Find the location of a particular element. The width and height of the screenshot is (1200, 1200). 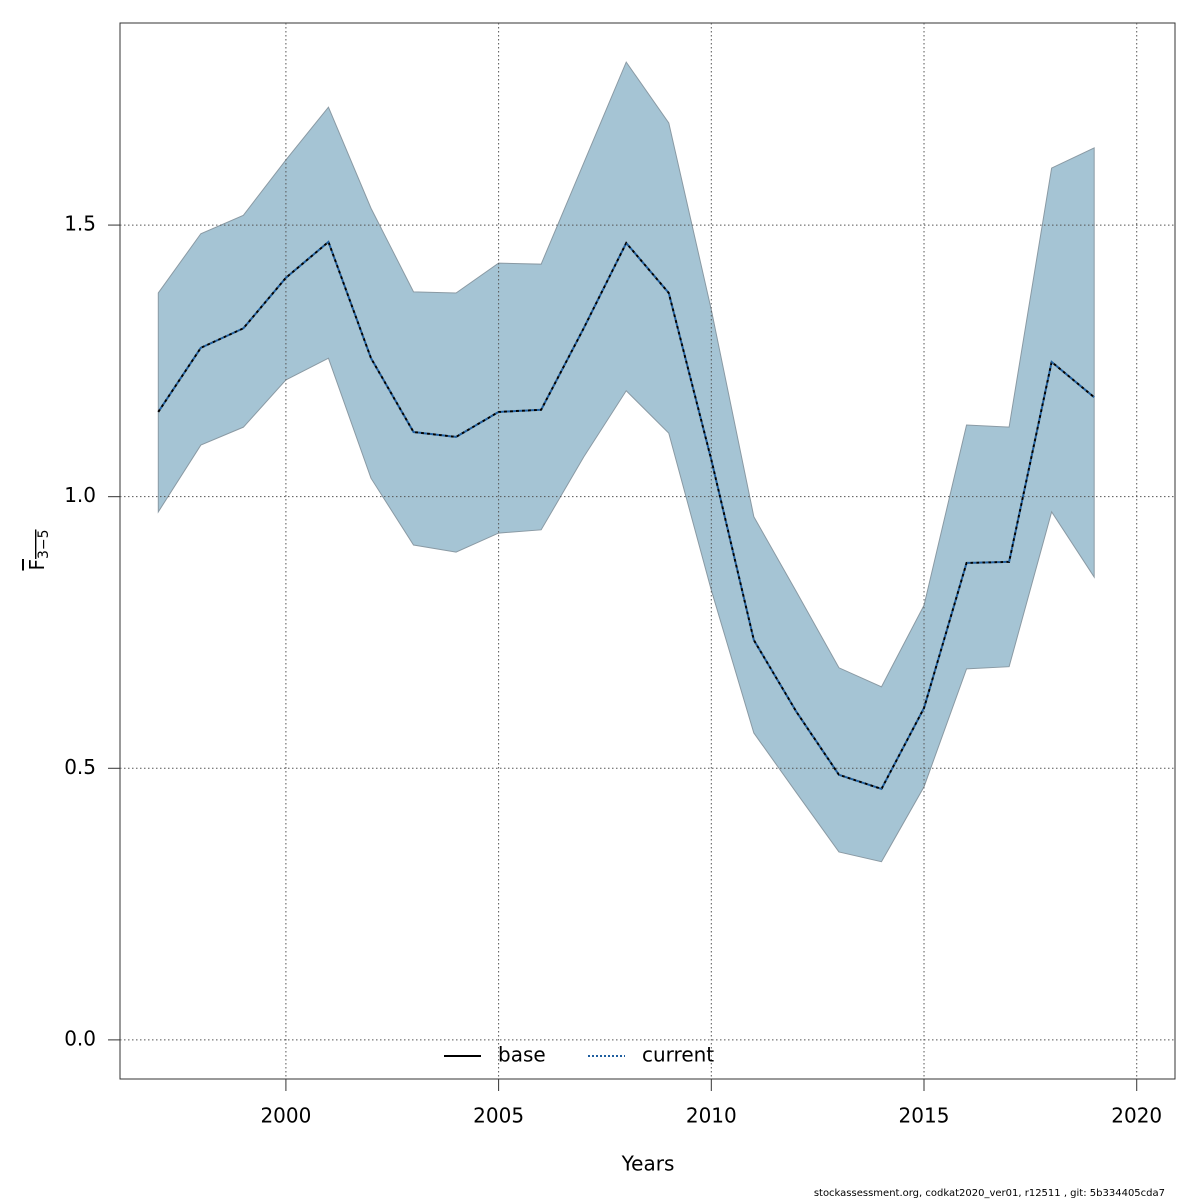

y-tick-label: 0.5 is located at coordinates (80, 767).